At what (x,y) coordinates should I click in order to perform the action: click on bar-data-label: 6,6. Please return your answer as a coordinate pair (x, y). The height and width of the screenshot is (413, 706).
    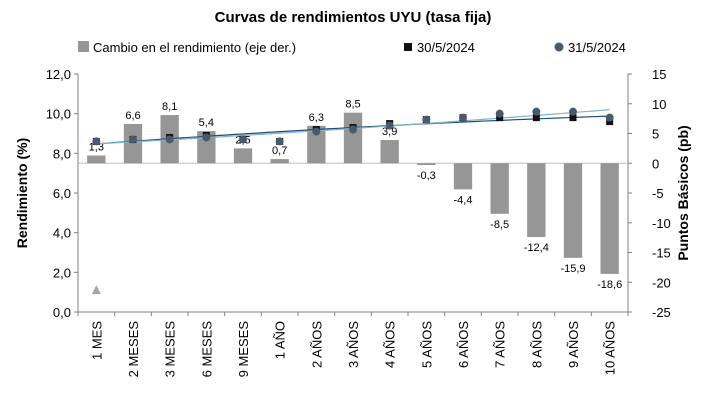
    Looking at the image, I should click on (132, 116).